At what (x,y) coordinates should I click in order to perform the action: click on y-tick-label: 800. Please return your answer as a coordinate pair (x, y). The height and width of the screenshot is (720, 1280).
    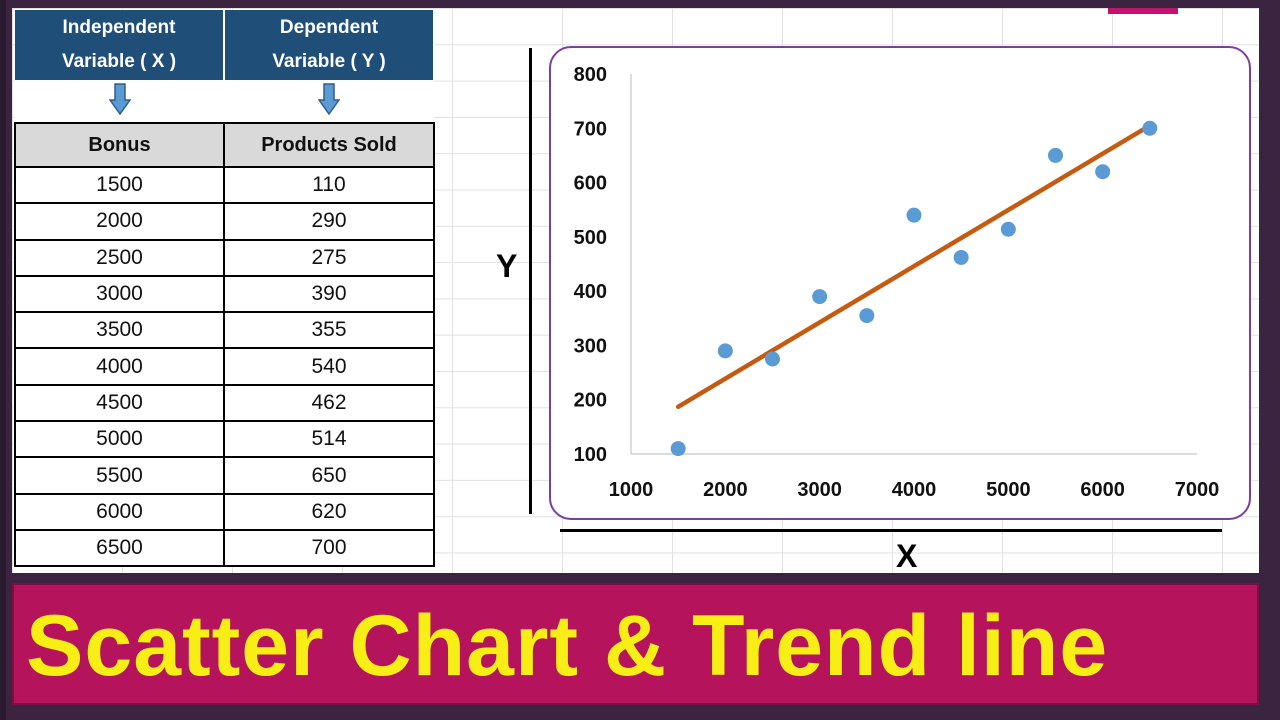
    Looking at the image, I should click on (590, 75).